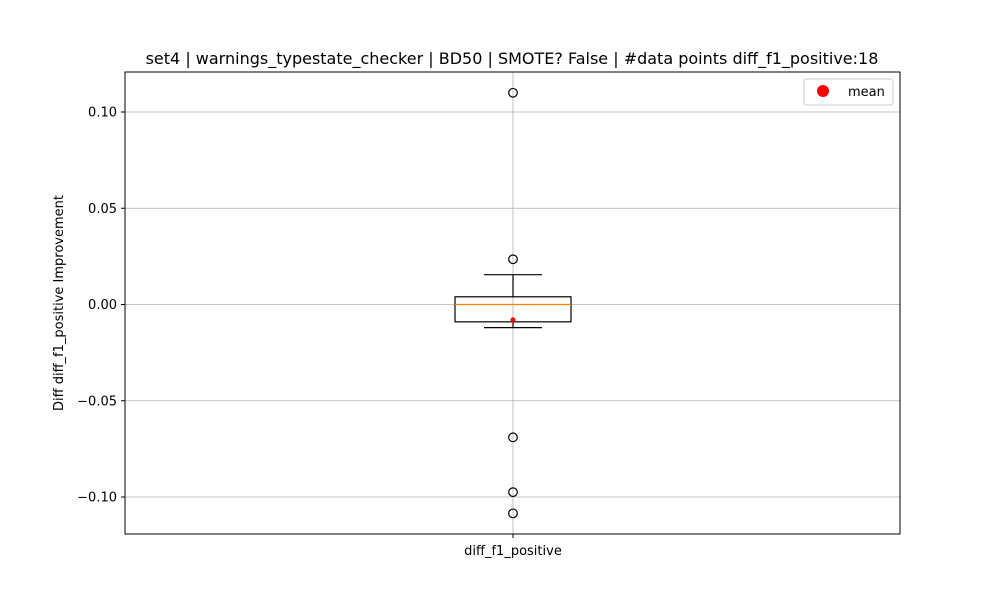 This screenshot has width=1000, height=600. What do you see at coordinates (102, 113) in the screenshot?
I see `y-tick-label: 0.10` at bounding box center [102, 113].